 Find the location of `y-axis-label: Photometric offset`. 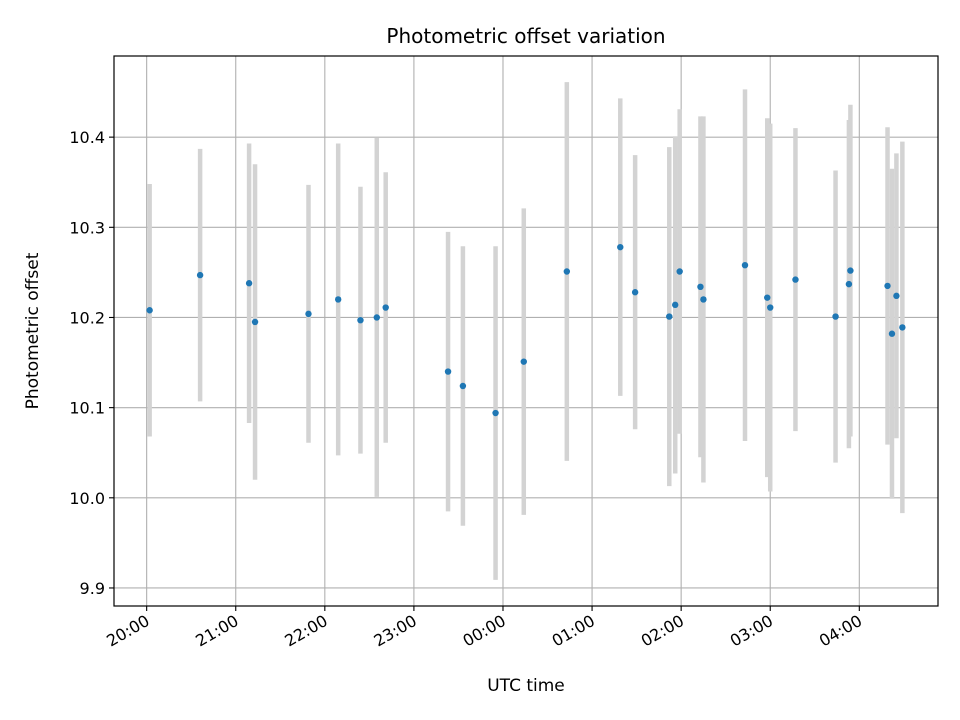

y-axis-label: Photometric offset is located at coordinates (33, 330).